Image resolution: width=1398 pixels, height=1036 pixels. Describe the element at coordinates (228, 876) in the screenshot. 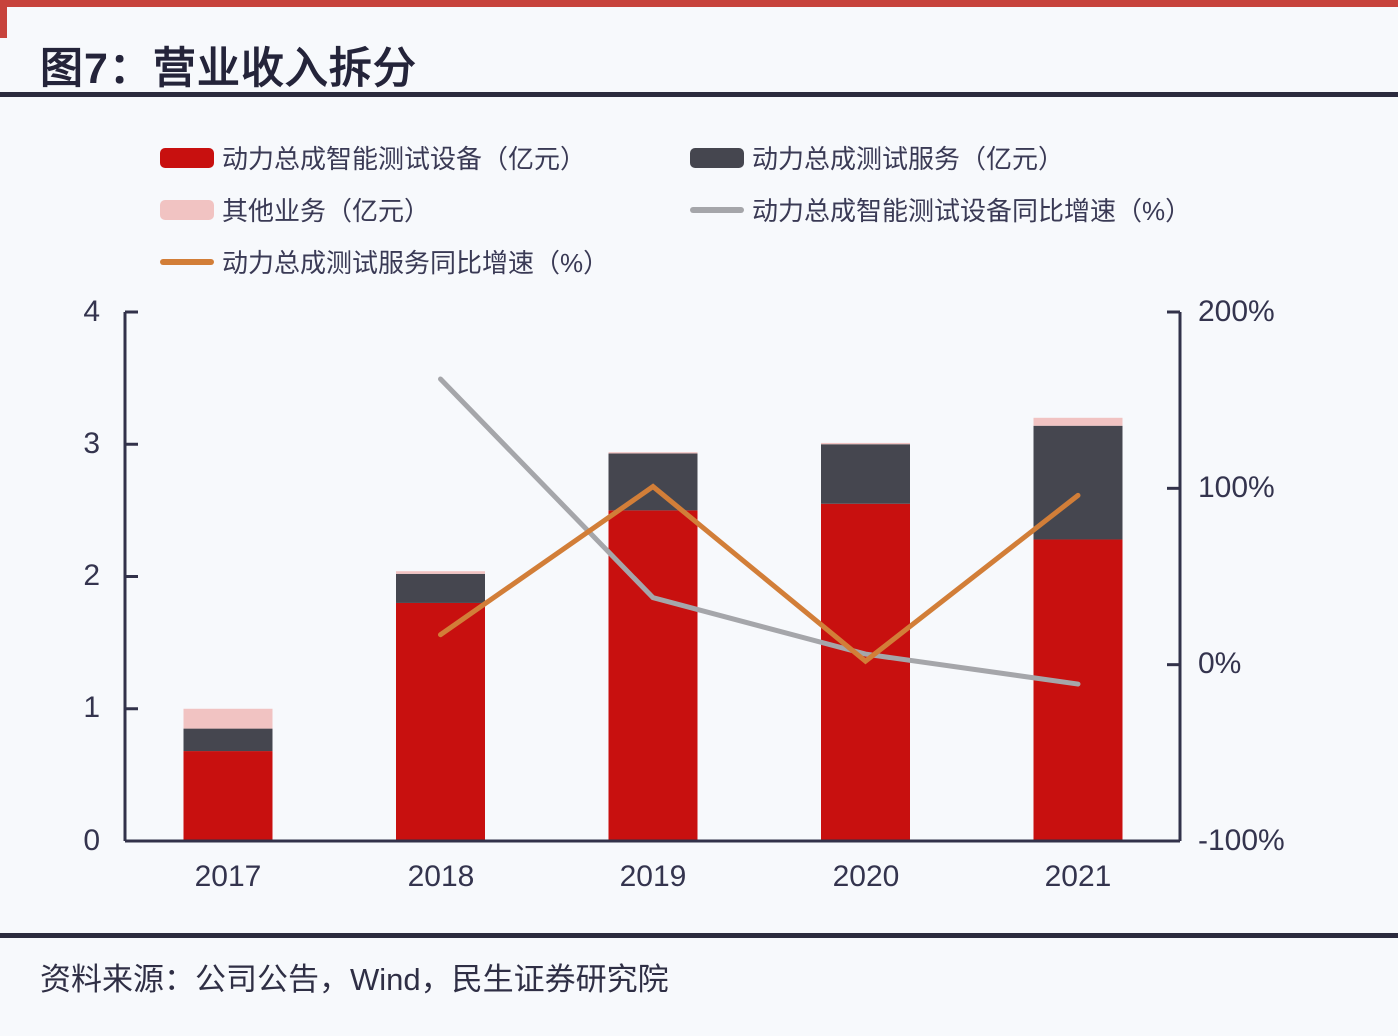

I see `x-axis-label-2017: 2017` at that location.